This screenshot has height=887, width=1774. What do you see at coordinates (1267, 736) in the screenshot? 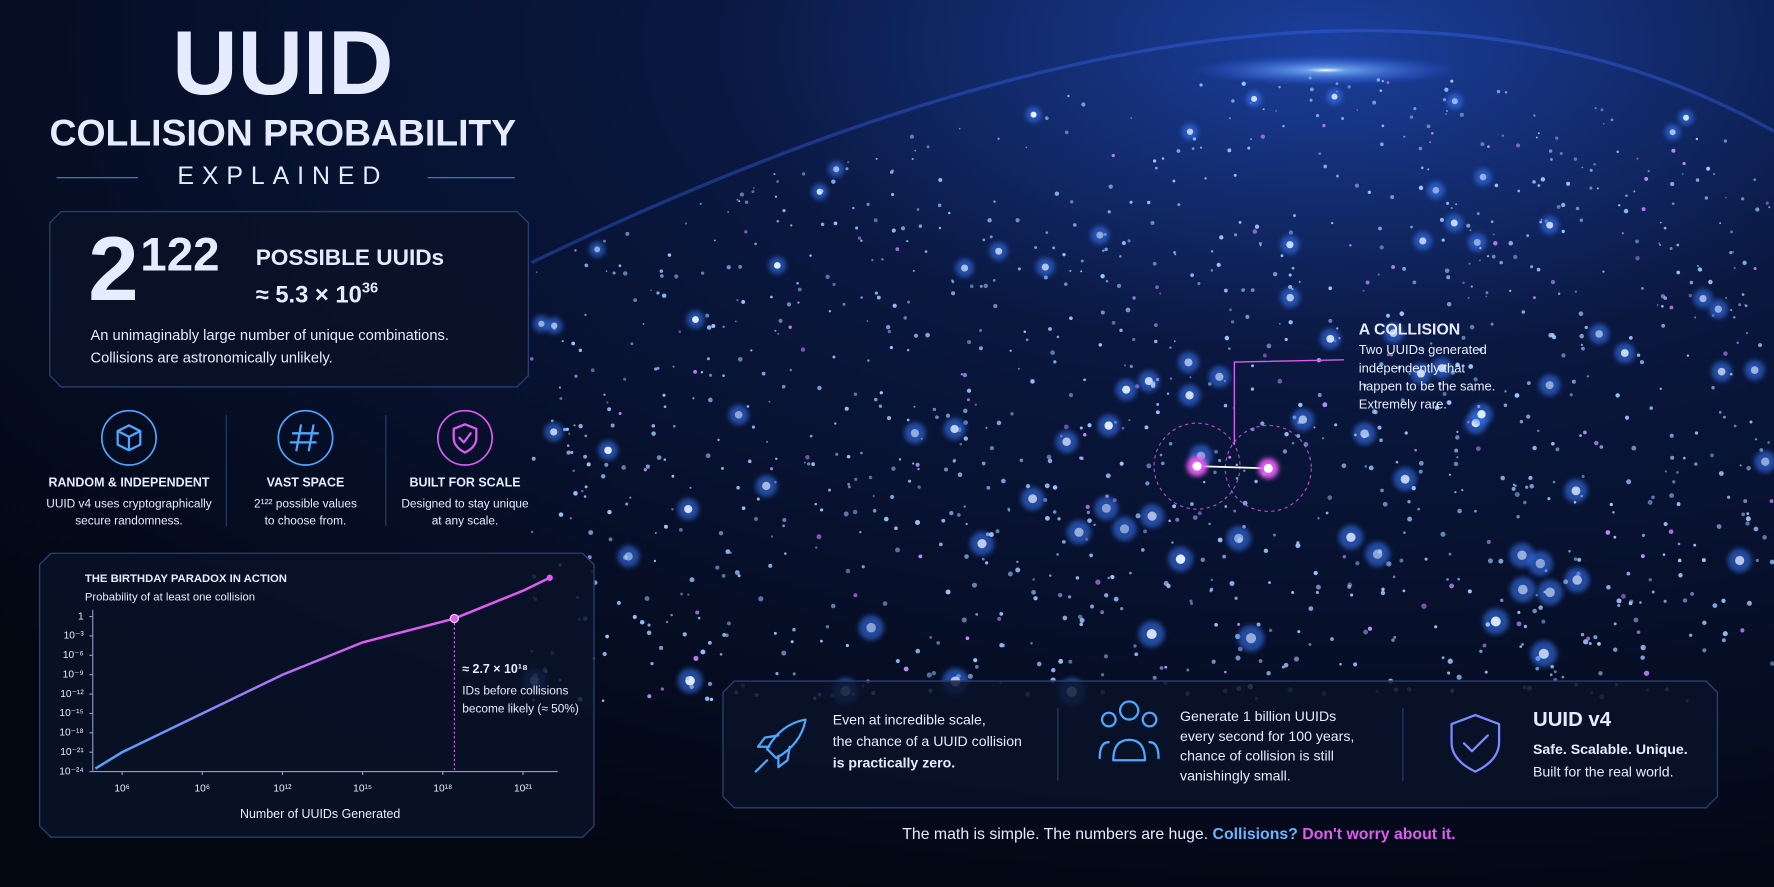
I see `fact-line: every second for 100 years,` at bounding box center [1267, 736].